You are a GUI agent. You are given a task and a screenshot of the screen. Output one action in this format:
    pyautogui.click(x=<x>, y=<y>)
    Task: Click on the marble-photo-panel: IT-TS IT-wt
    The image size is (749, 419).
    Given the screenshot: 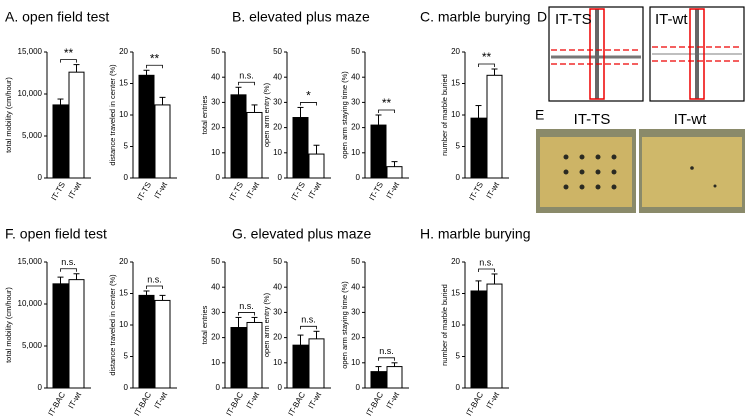 What is the action you would take?
    pyautogui.click(x=640, y=162)
    